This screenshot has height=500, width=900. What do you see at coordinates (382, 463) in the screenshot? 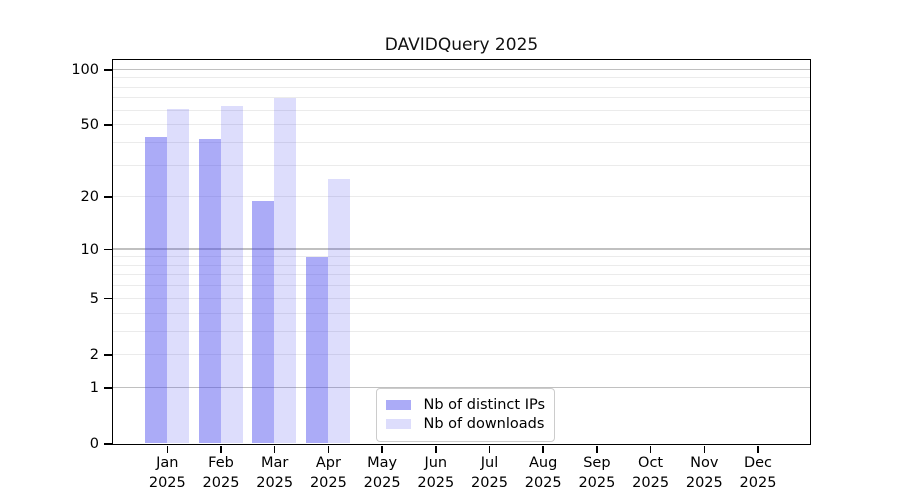
I see `x-tick-month: May` at bounding box center [382, 463].